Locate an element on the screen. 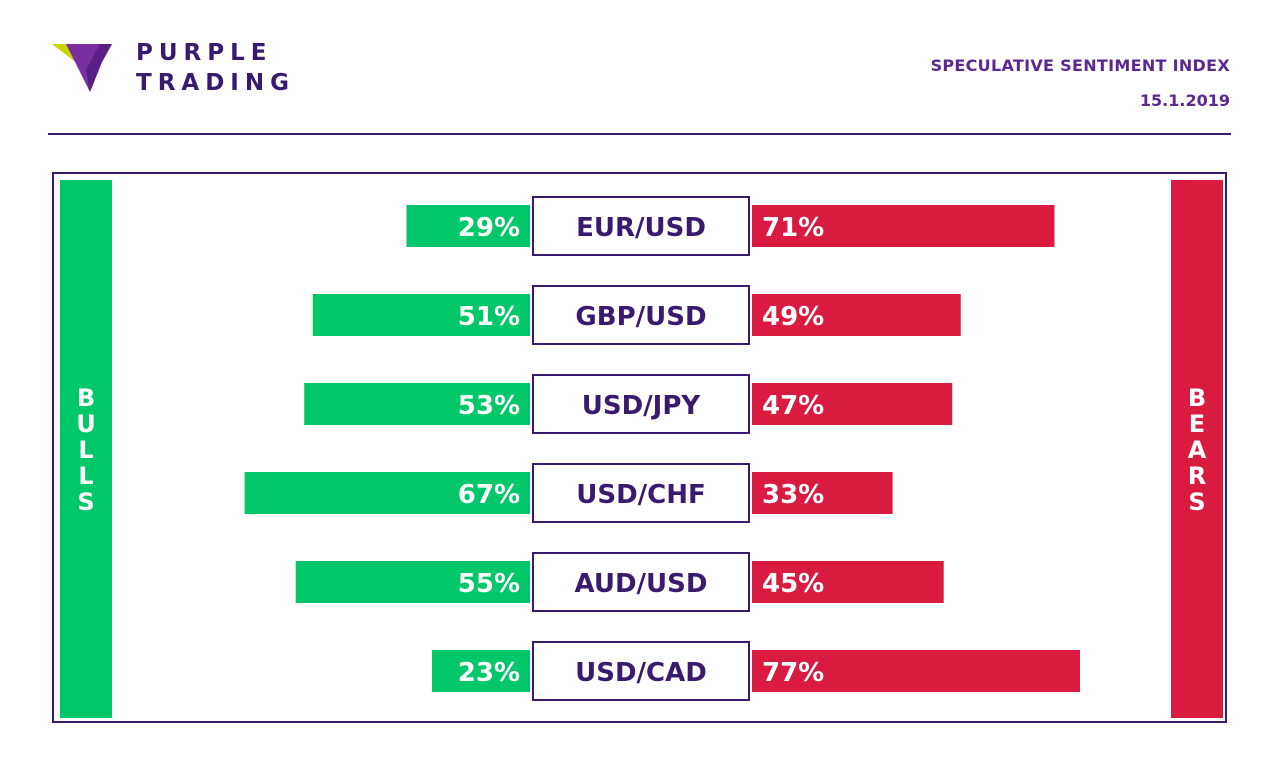  bear-value-label: 49% is located at coordinates (793, 317).